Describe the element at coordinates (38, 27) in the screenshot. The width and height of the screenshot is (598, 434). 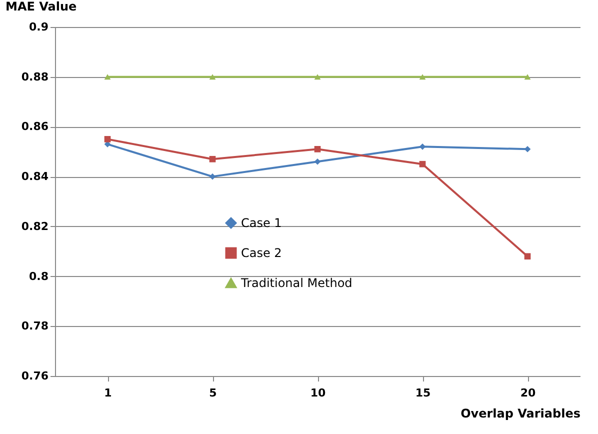
I see `y-tick-label: 0.9` at that location.